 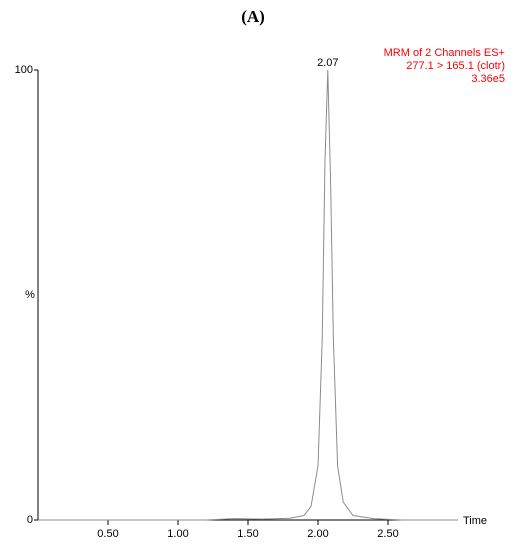 I want to click on x-tick-label: 0.50, so click(x=107, y=534).